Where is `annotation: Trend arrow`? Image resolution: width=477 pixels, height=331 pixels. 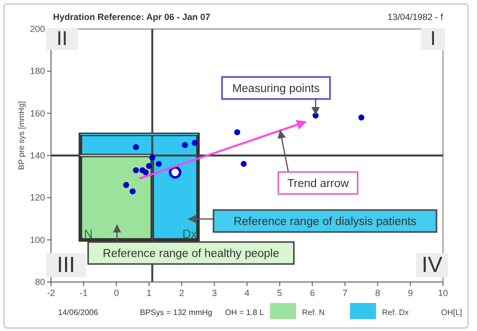
annotation: Trend arrow is located at coordinates (318, 184).